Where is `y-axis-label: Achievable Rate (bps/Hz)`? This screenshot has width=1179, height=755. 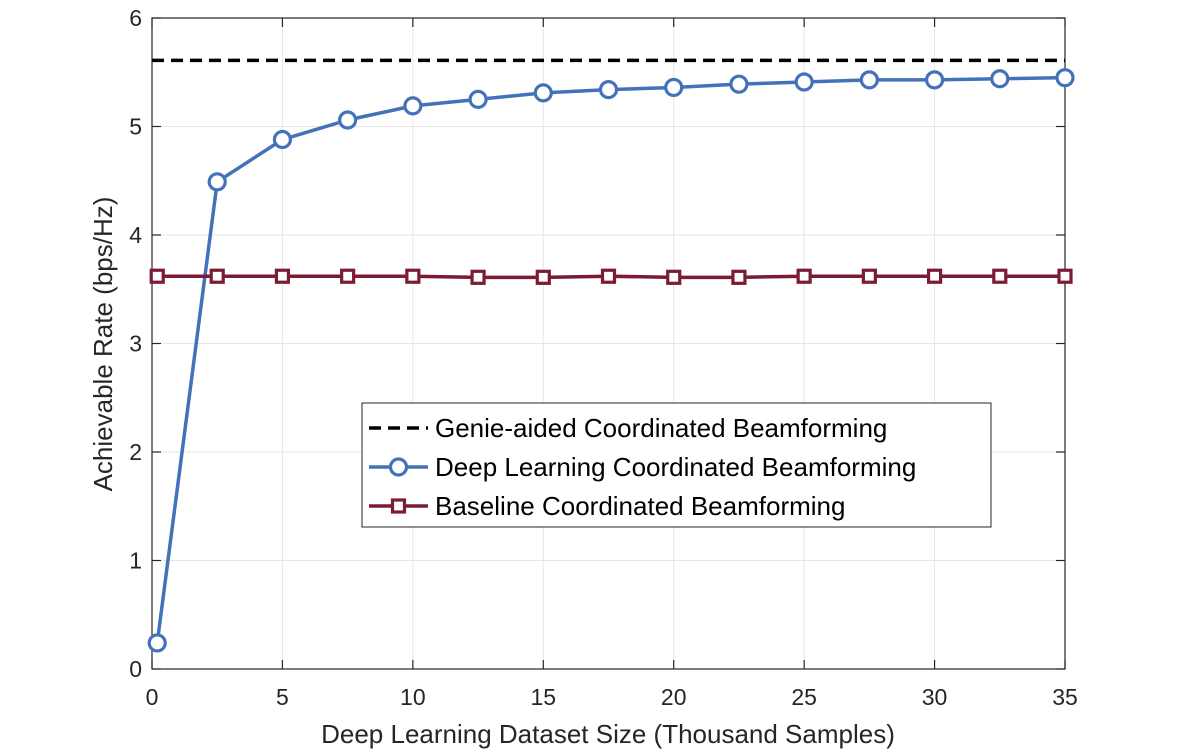
y-axis-label: Achievable Rate (bps/Hz) is located at coordinates (103, 344).